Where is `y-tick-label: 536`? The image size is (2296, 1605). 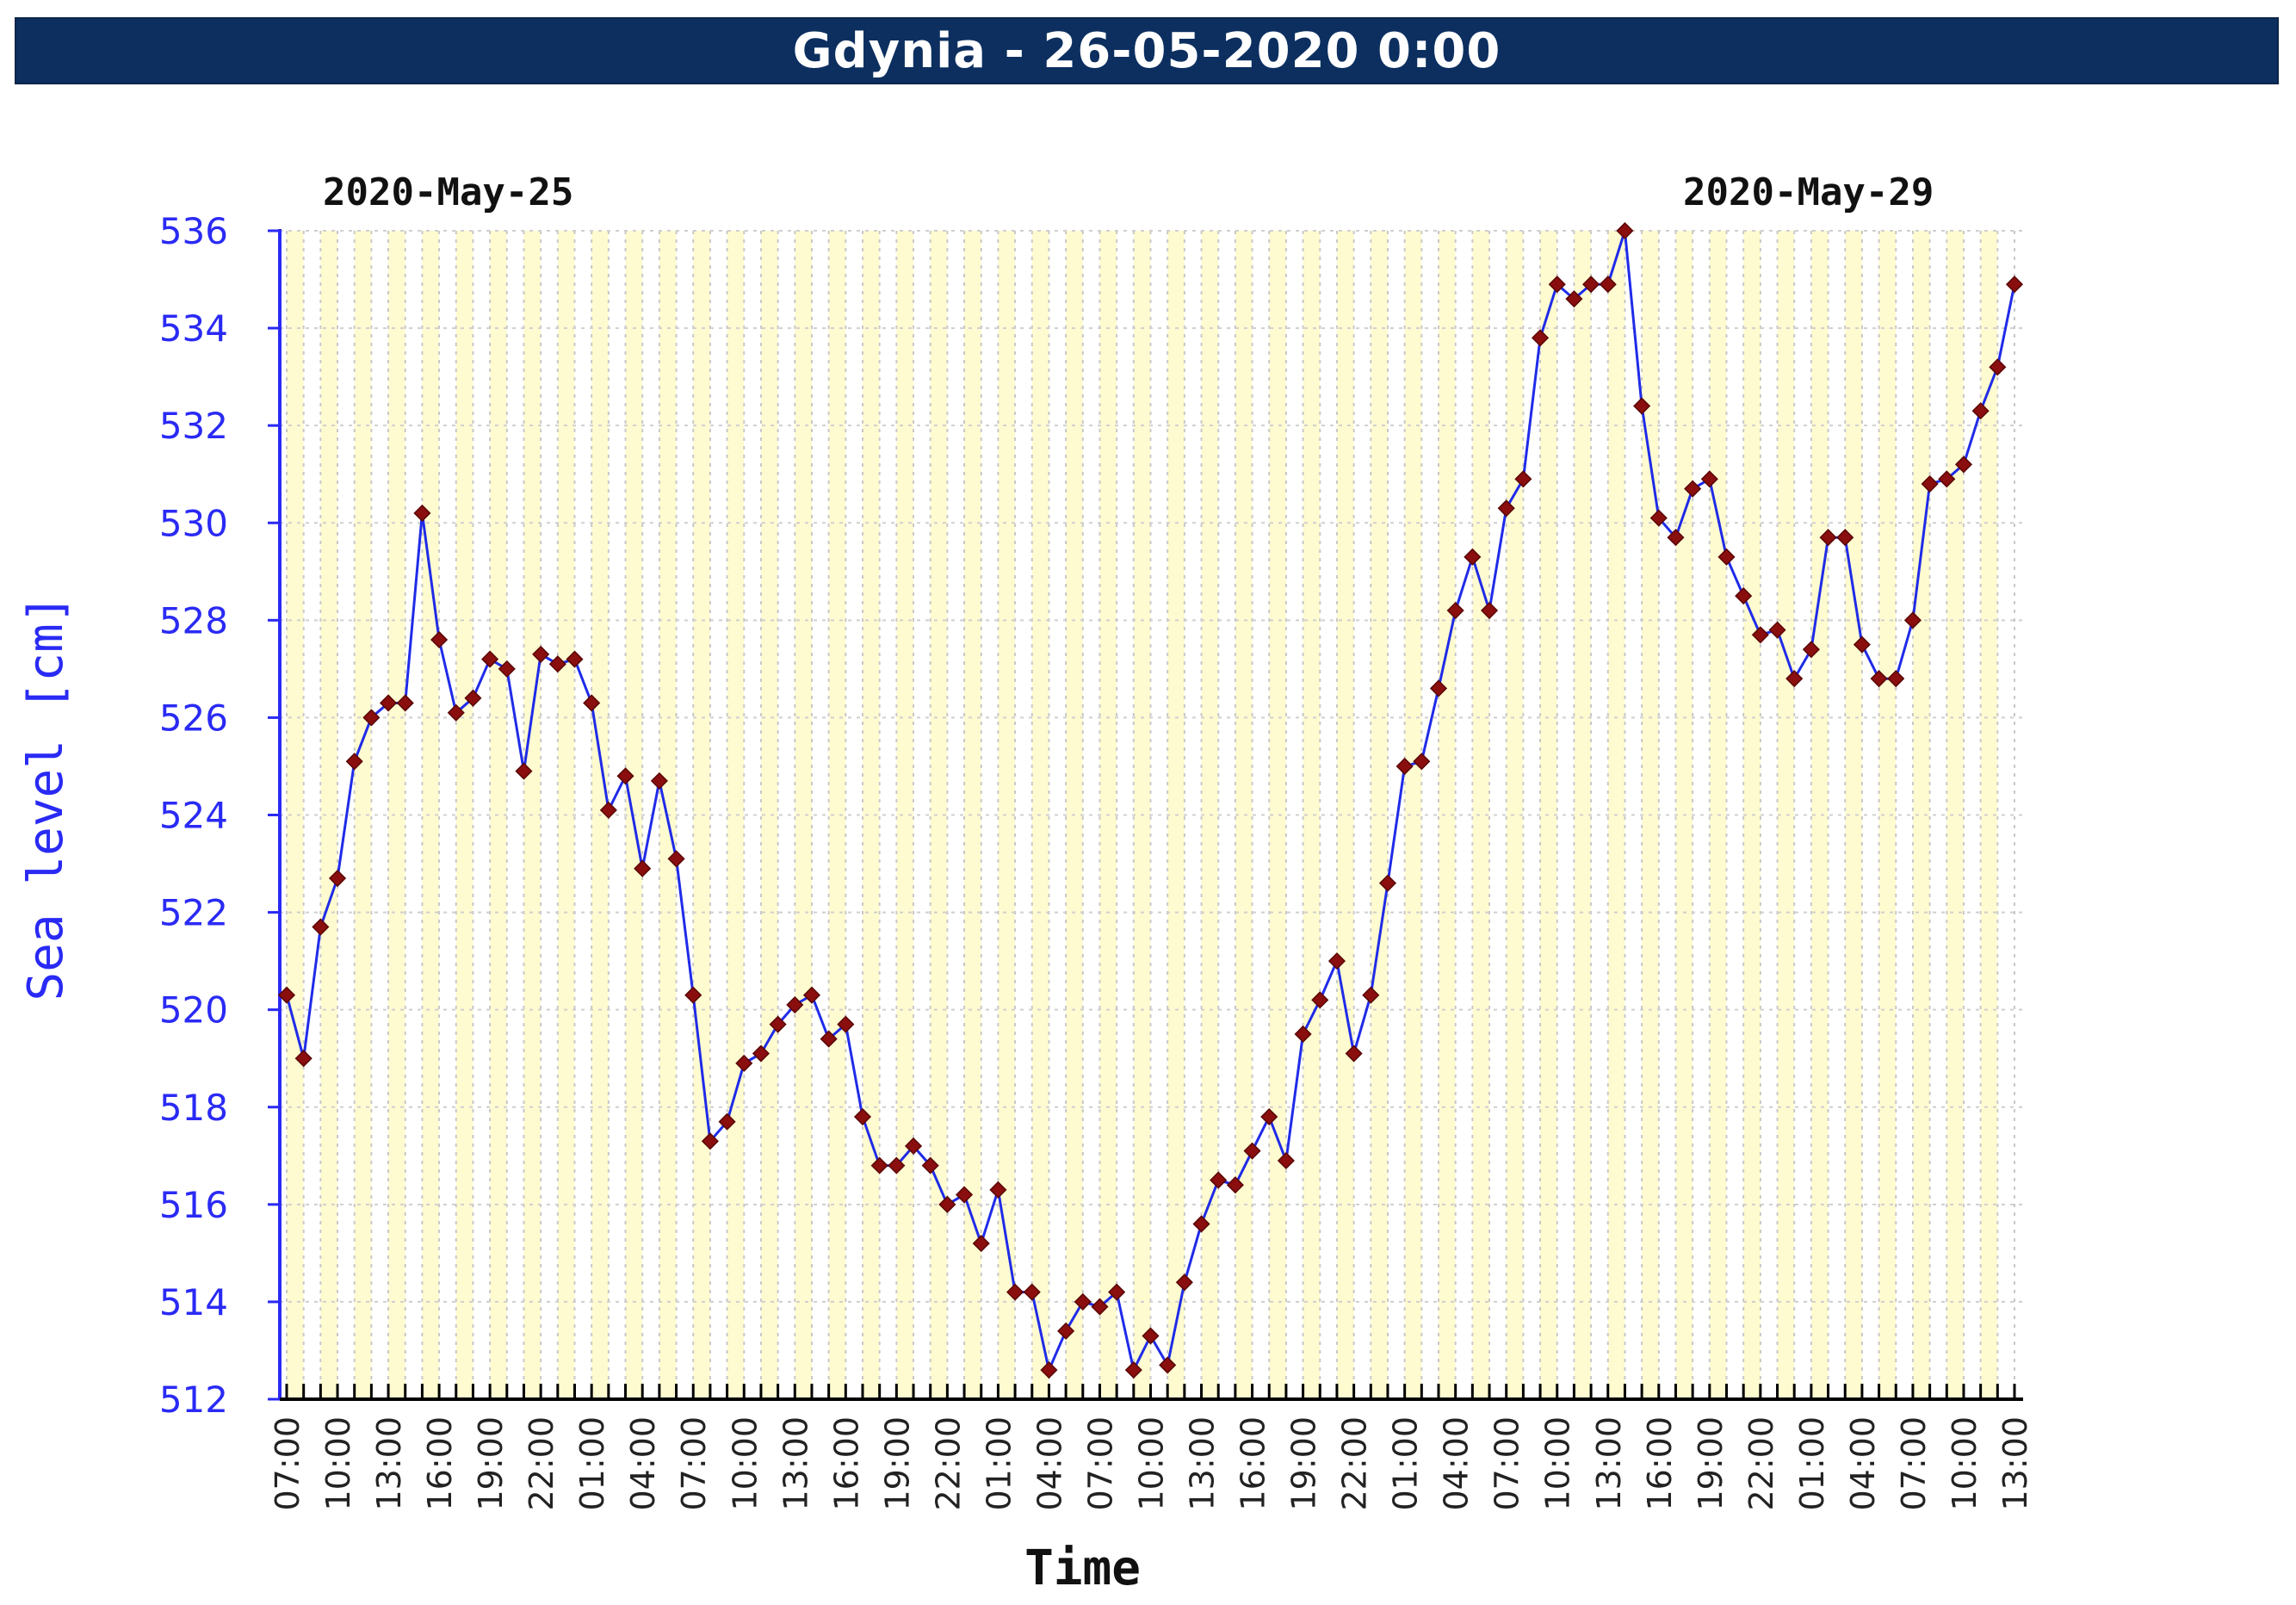 y-tick-label: 536 is located at coordinates (193, 231).